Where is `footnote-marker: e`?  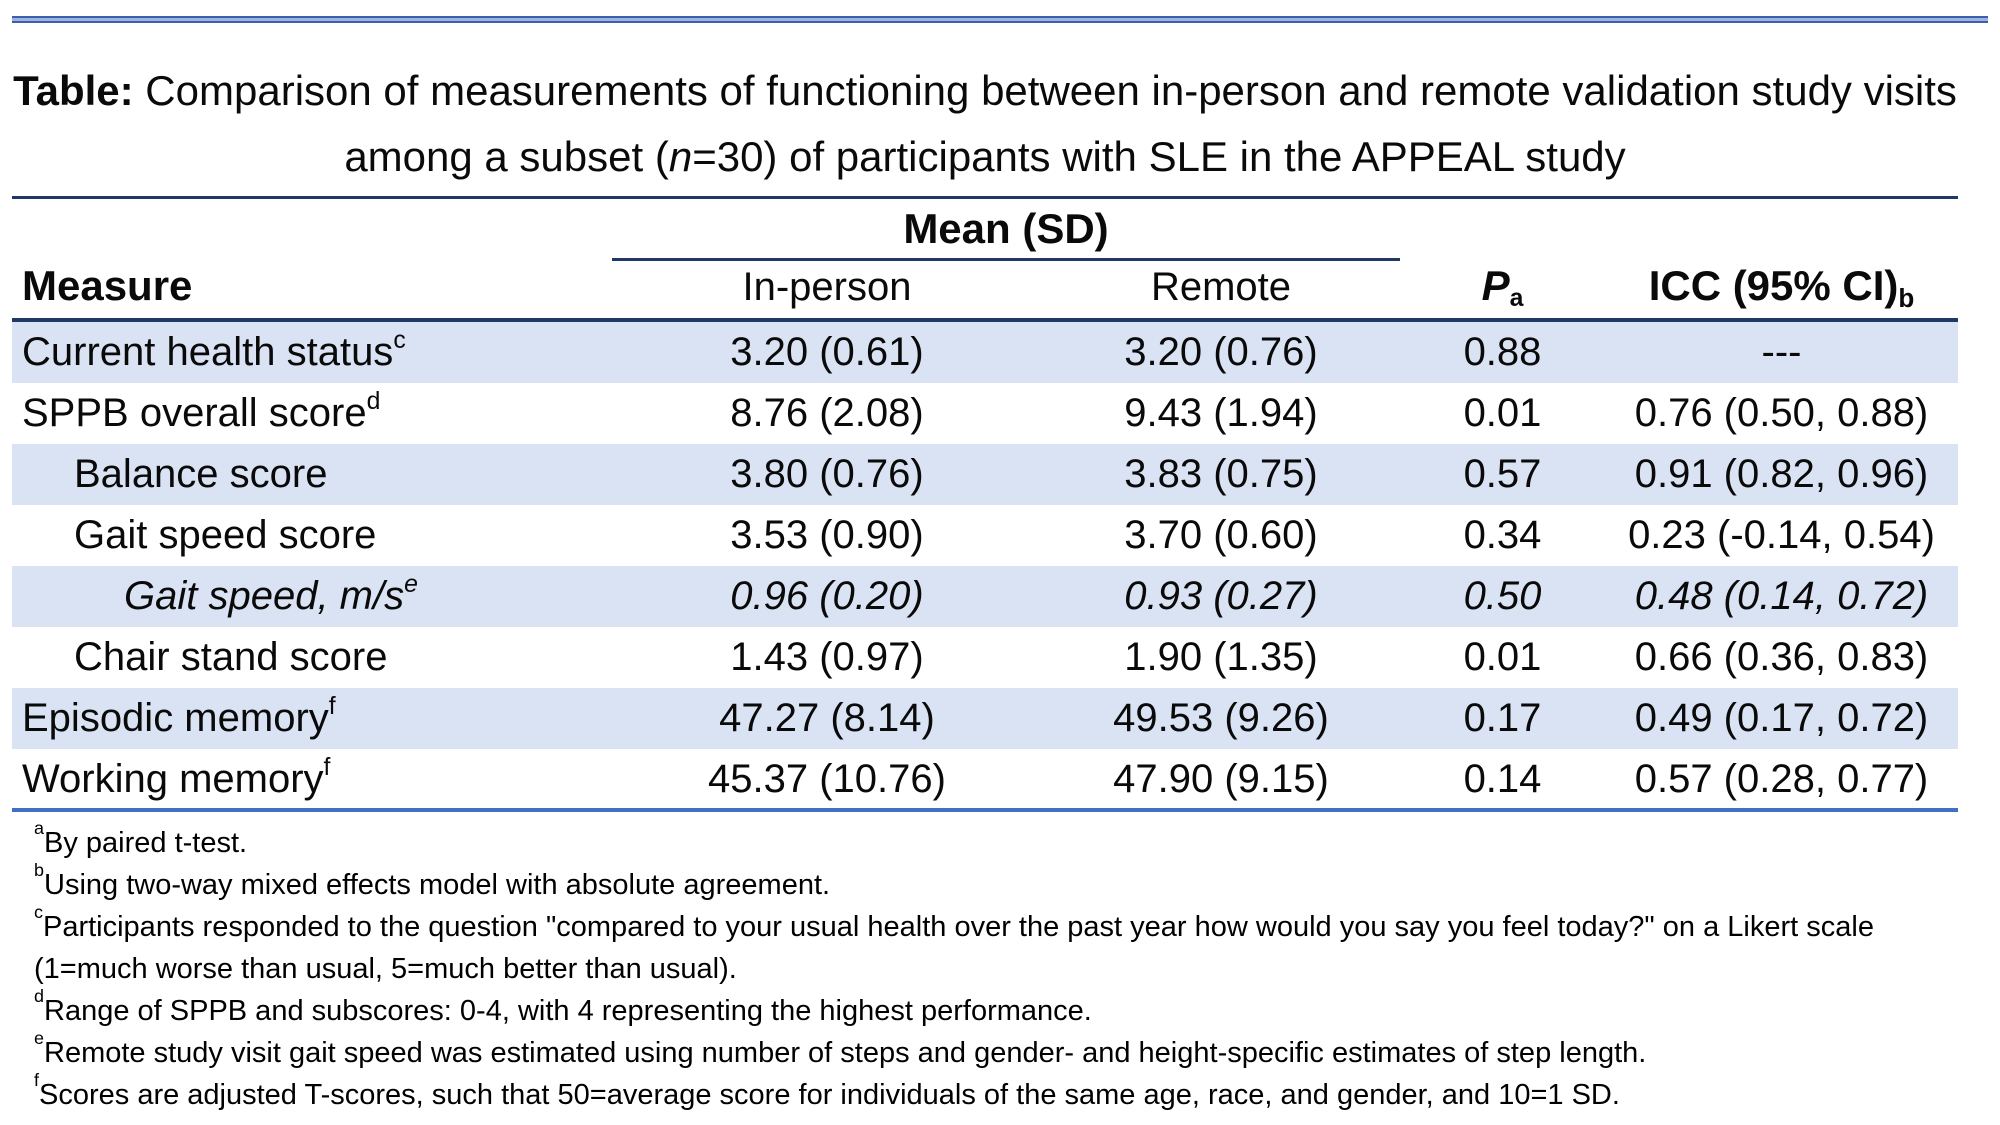 footnote-marker: e is located at coordinates (39, 1038).